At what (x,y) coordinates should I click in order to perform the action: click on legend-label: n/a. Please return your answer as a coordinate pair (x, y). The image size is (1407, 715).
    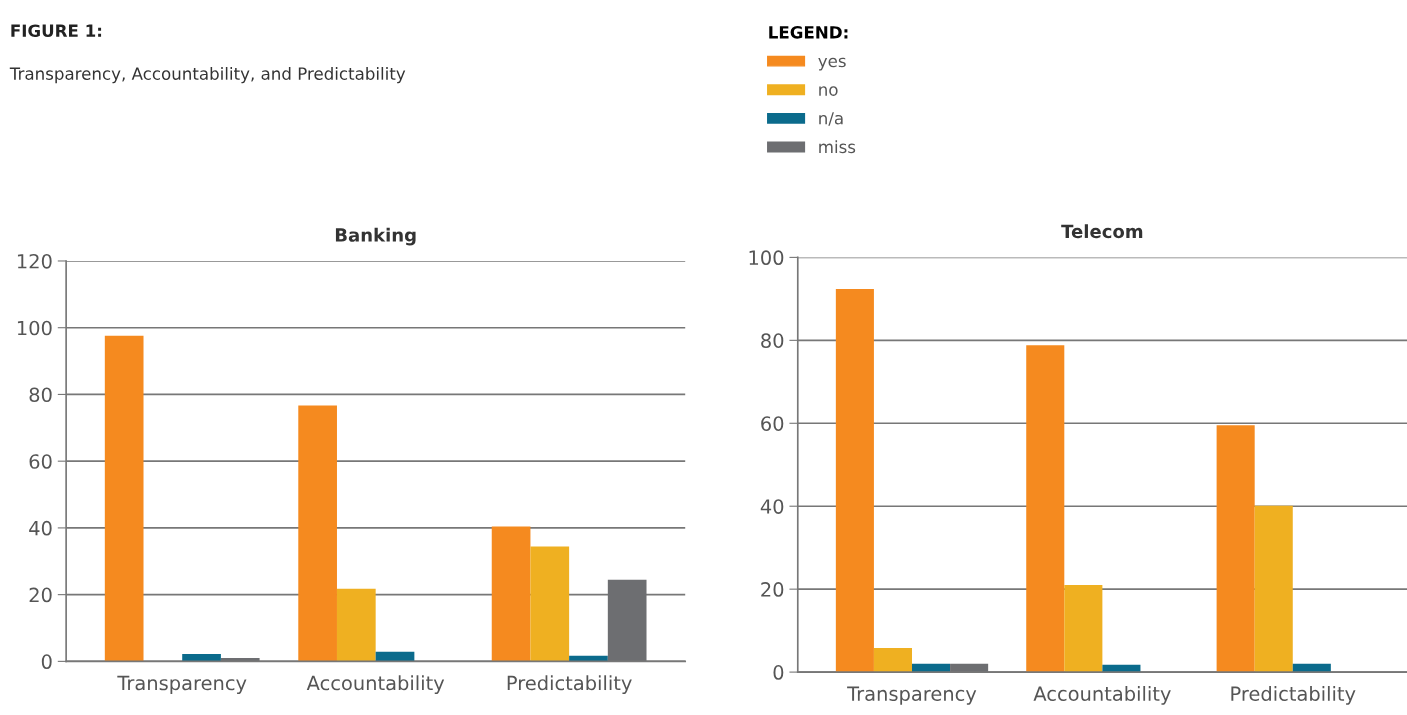
    Looking at the image, I should click on (831, 119).